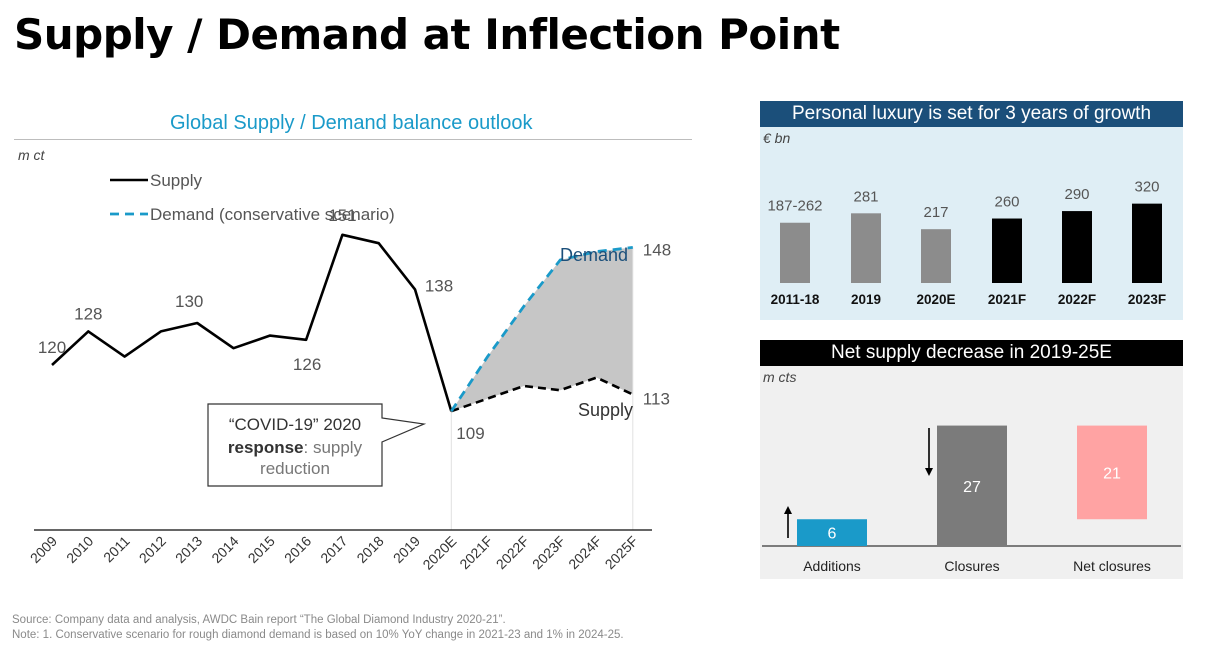 Image resolution: width=1225 pixels, height=651 pixels. I want to click on luxury-x-label: 2011-18, so click(795, 299).